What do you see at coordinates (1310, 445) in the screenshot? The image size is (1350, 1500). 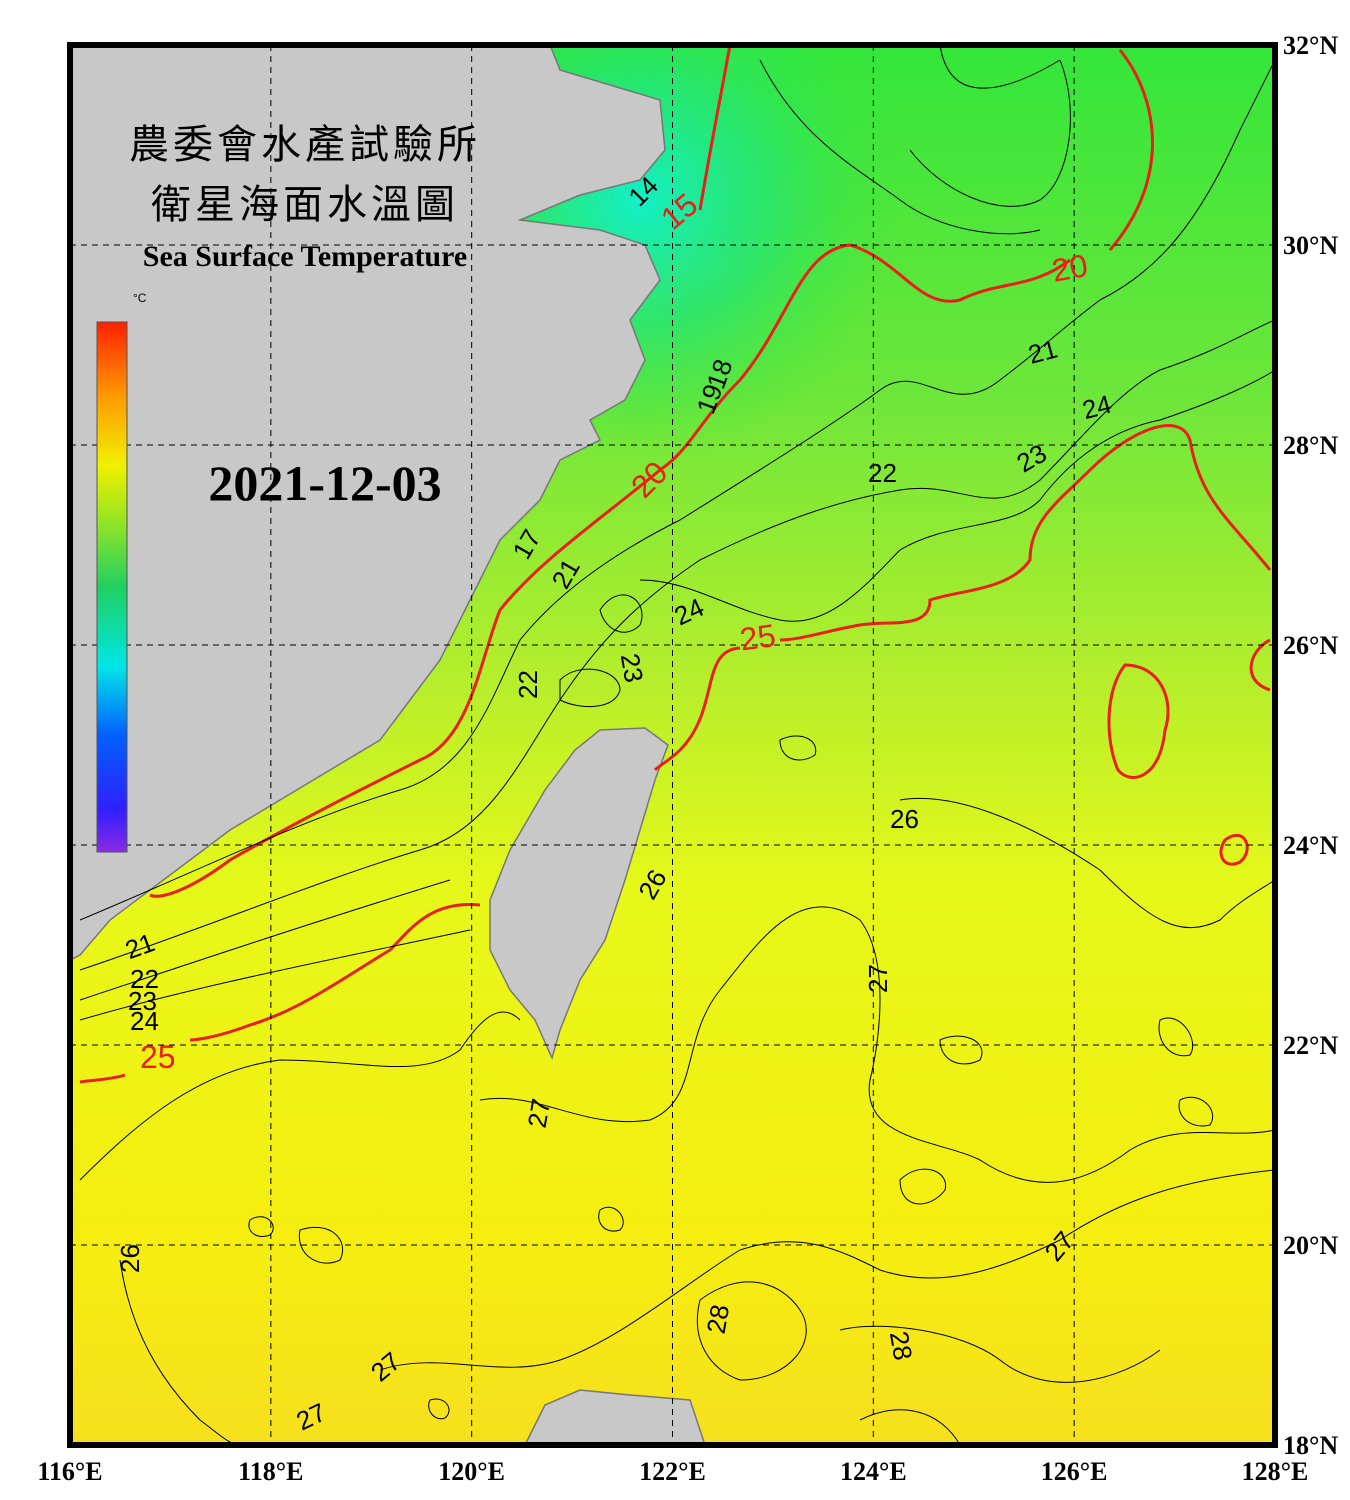 I see `lat-label: 28°N` at bounding box center [1310, 445].